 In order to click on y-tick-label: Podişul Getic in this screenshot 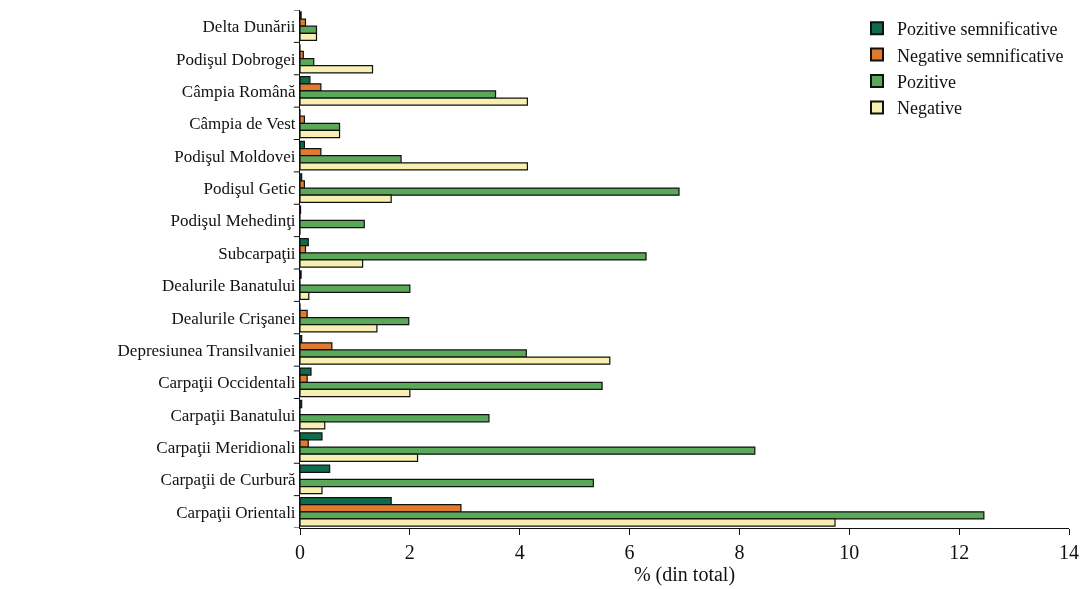, I will do `click(250, 189)`.